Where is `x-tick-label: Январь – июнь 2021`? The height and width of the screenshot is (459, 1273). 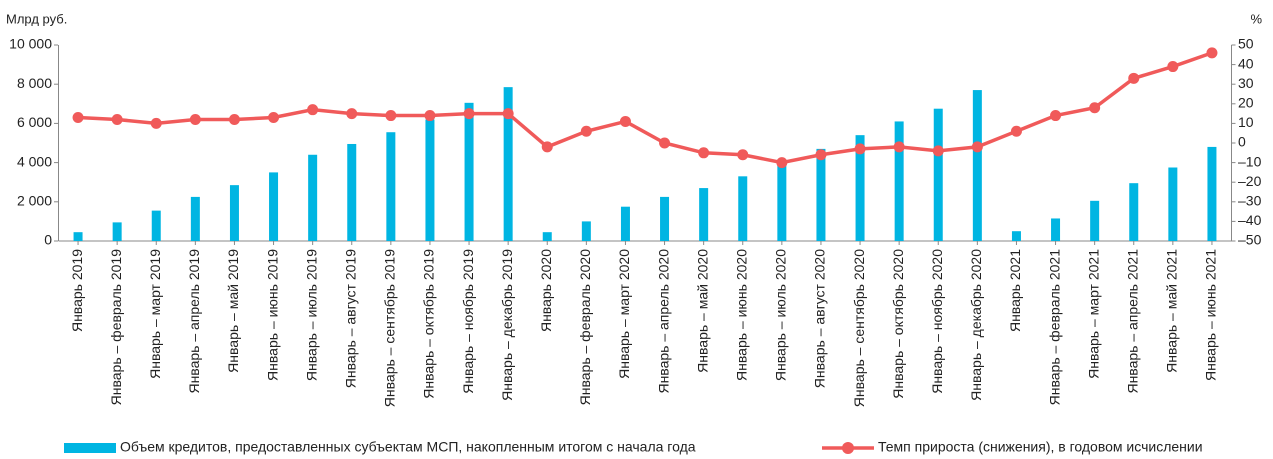 x-tick-label: Январь – июнь 2021 is located at coordinates (1211, 315).